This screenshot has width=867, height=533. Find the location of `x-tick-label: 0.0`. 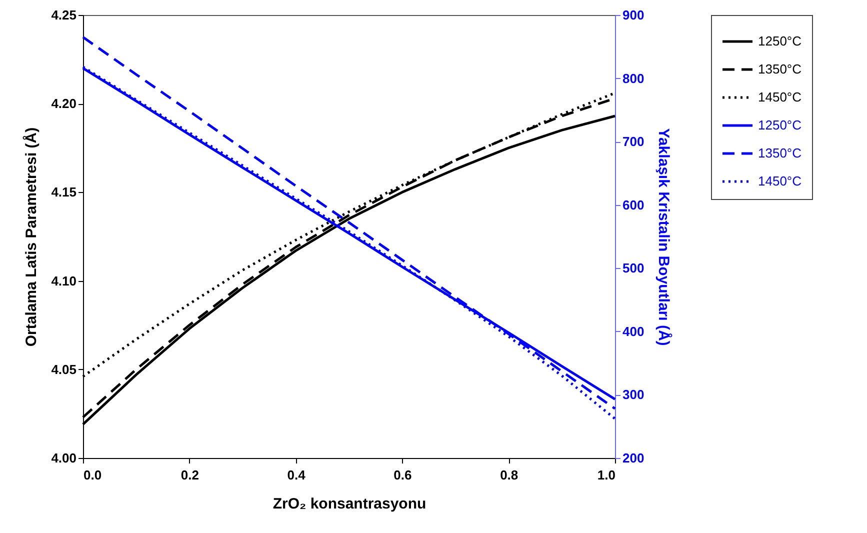

x-tick-label: 0.0 is located at coordinates (93, 475).